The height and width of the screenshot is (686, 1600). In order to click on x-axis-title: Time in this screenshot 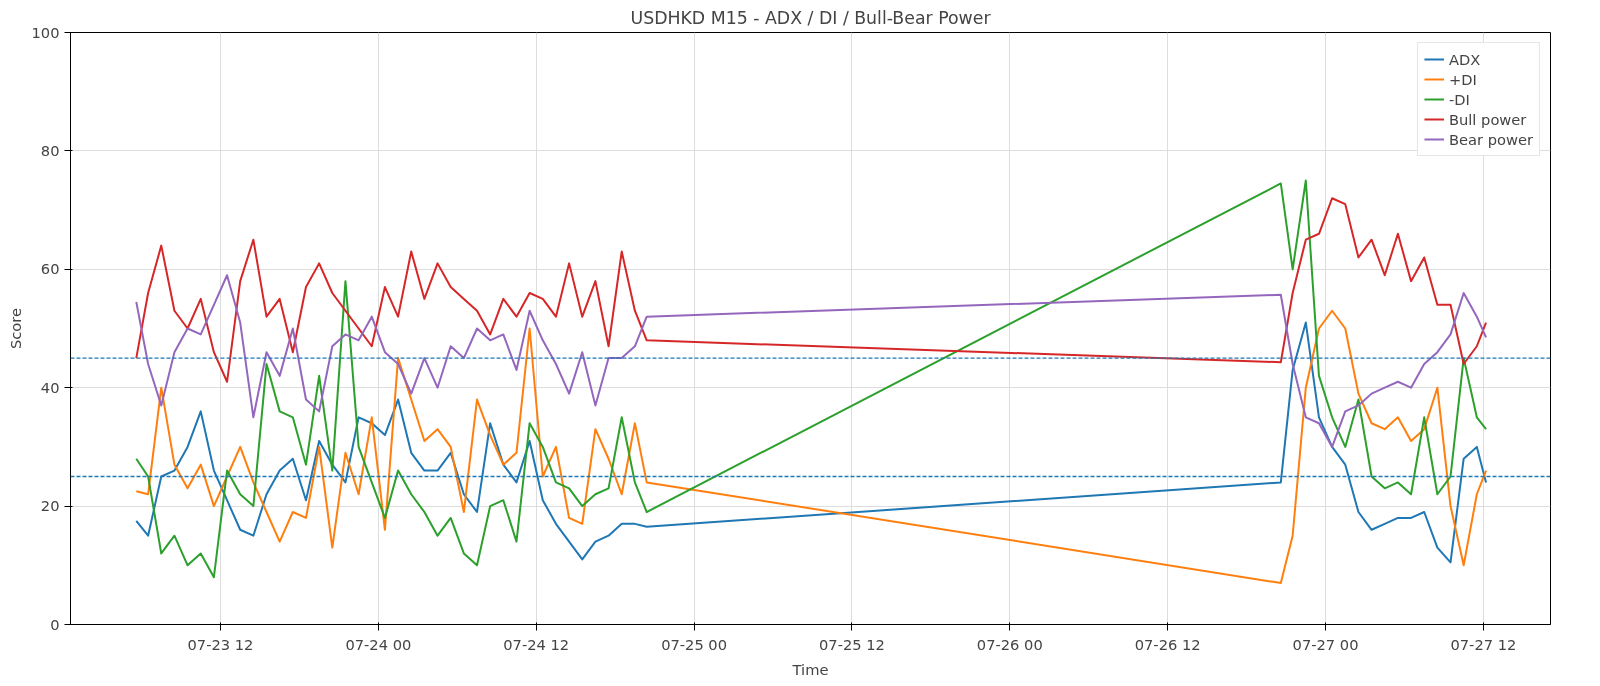, I will do `click(810, 669)`.